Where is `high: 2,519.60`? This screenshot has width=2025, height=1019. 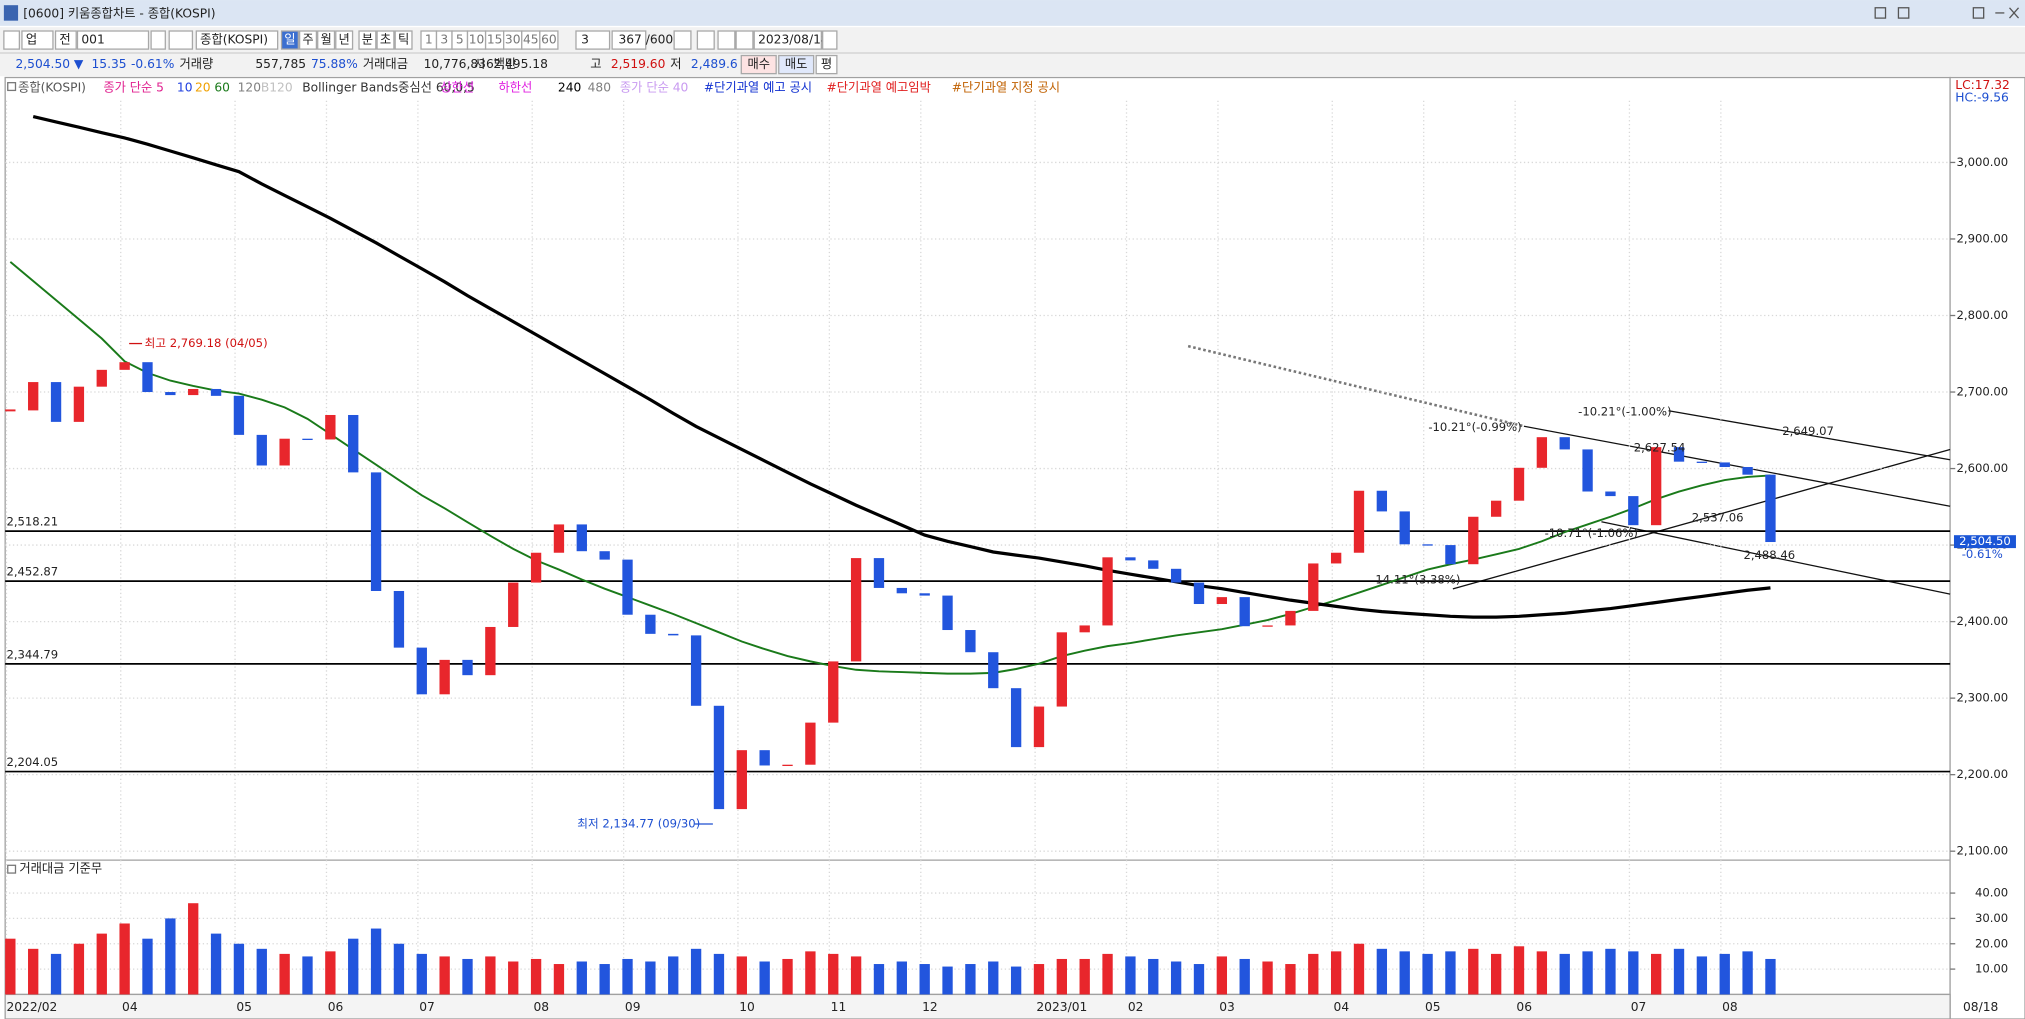 high: 2,519.60 is located at coordinates (638, 64).